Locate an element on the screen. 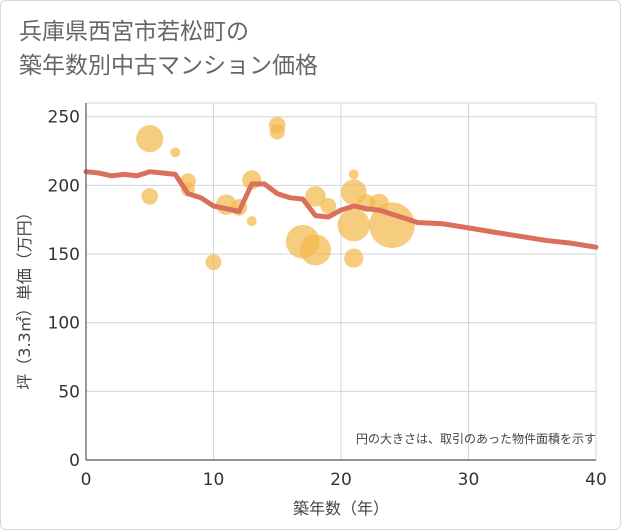 The width and height of the screenshot is (621, 530). trend-line is located at coordinates (341, 209).